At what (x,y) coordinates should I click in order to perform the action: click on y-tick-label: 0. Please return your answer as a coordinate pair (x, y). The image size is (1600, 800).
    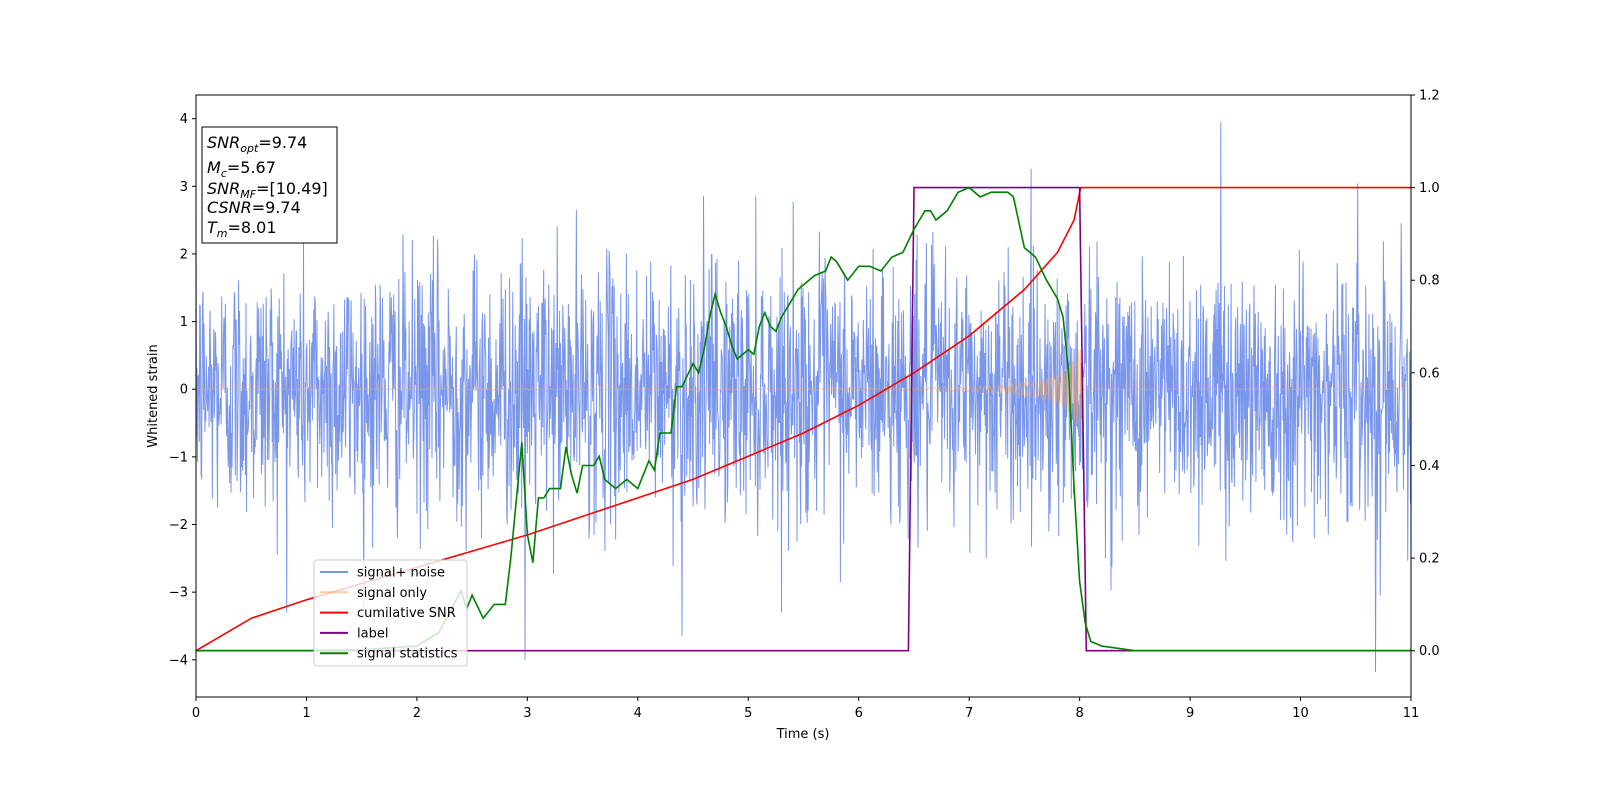
    Looking at the image, I should click on (184, 390).